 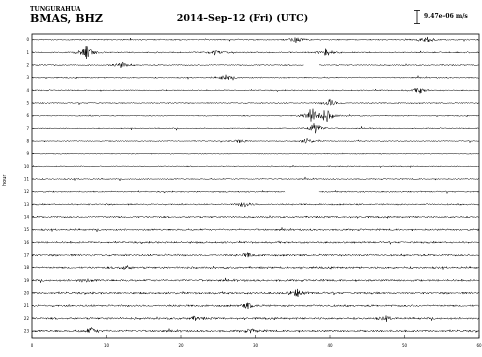 What do you see at coordinates (55, 9) in the screenshot?
I see `volcano-name: TUNGURAHUA` at bounding box center [55, 9].